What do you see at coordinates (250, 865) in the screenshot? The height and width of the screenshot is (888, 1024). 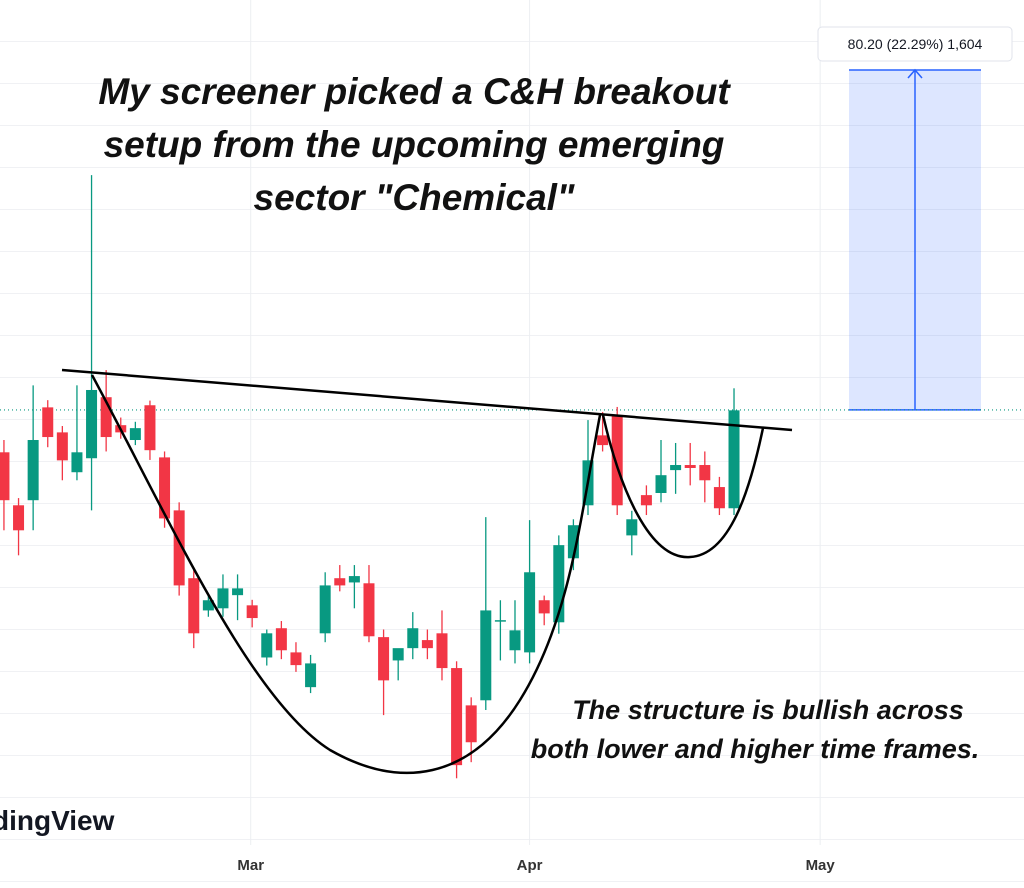 I see `x-tick-label: Mar` at bounding box center [250, 865].